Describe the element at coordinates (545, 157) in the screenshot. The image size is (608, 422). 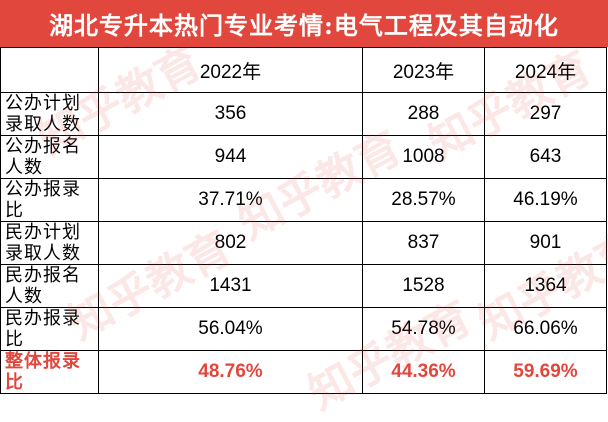
I see `table-cell: 643` at that location.